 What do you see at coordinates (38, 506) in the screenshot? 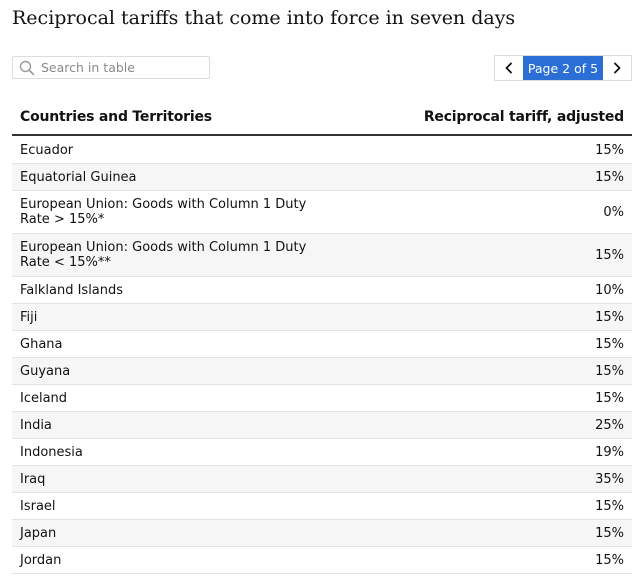
I see `country-cell: Israel` at bounding box center [38, 506].